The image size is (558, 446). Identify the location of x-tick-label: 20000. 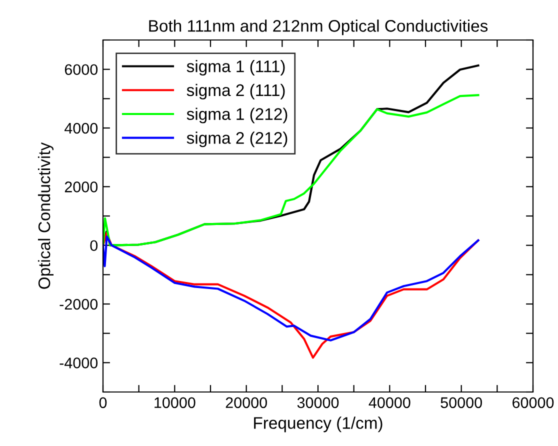
(246, 402).